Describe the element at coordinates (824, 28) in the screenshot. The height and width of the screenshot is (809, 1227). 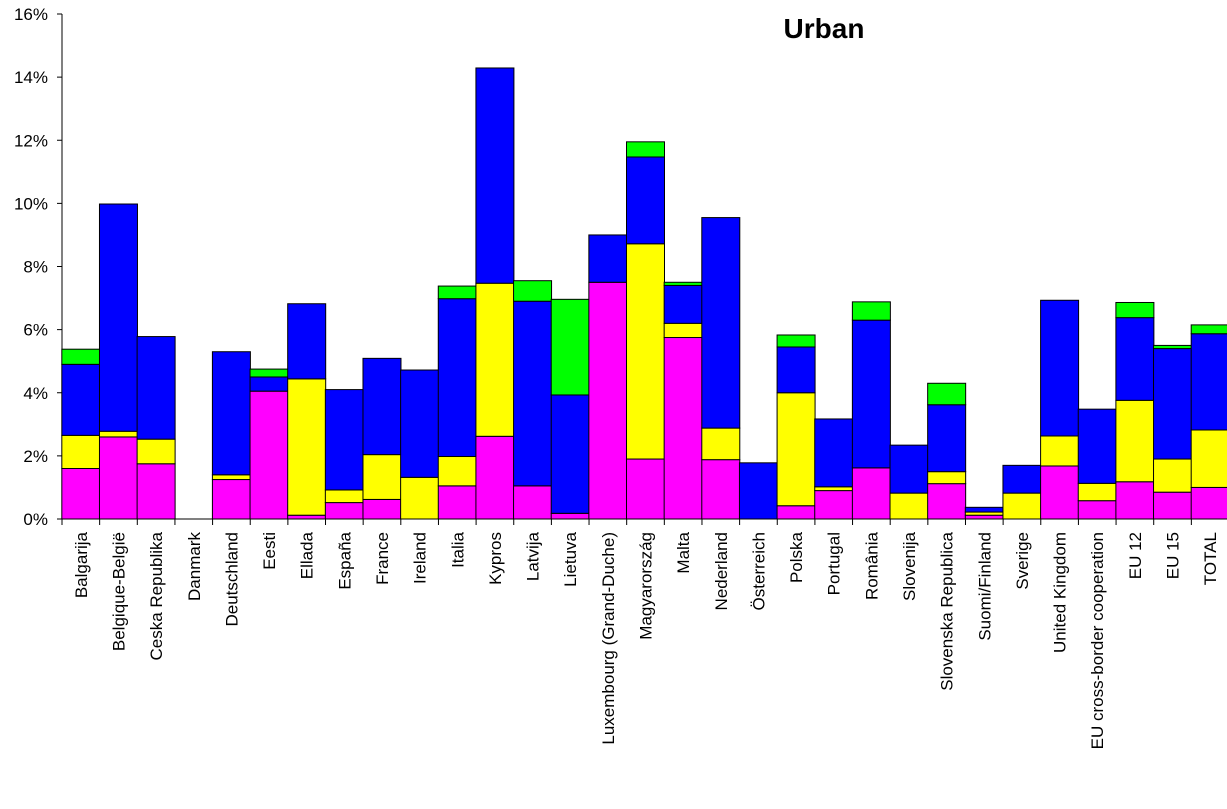
I see `chart-title: Urban` at that location.